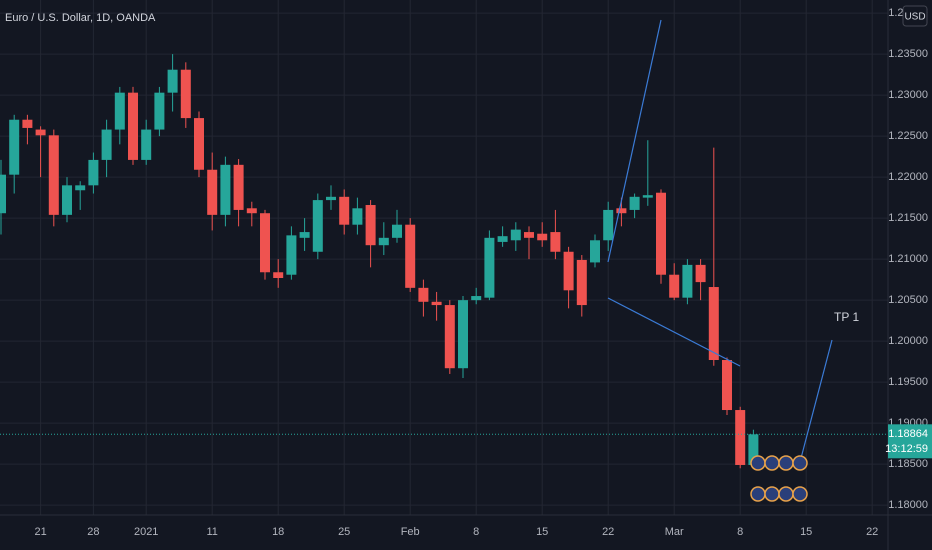  Describe the element at coordinates (779, 478) in the screenshot. I see `event-icons` at that location.